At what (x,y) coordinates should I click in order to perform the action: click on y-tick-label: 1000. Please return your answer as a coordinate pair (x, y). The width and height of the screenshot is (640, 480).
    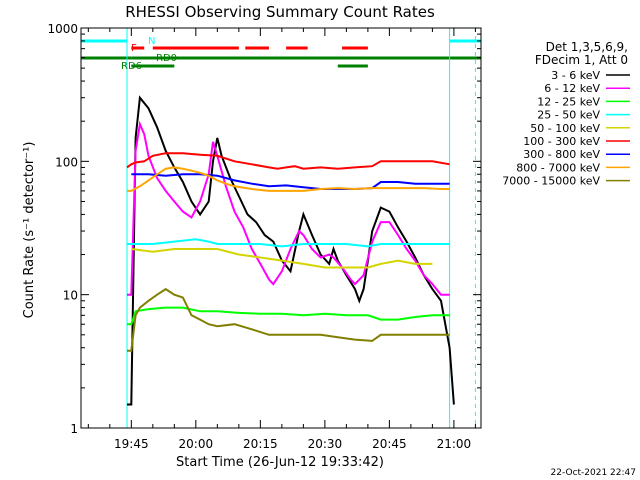
    Looking at the image, I should click on (62, 29).